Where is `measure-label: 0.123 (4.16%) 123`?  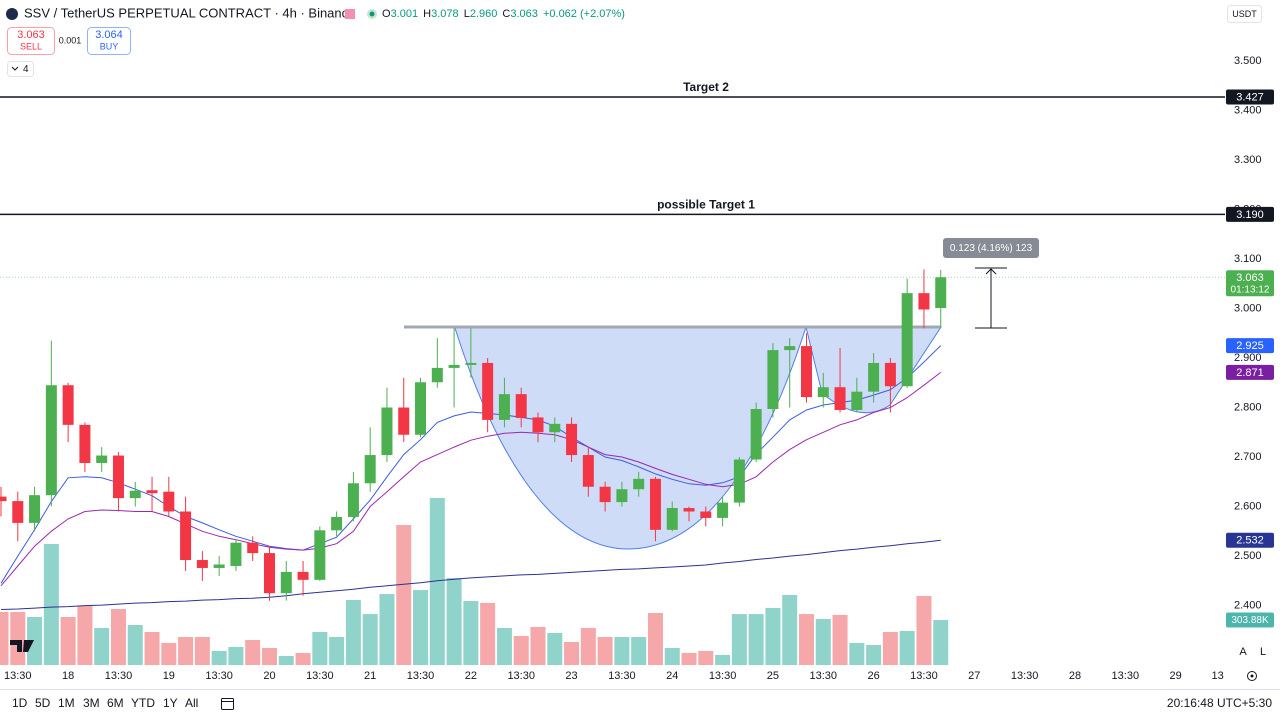 measure-label: 0.123 (4.16%) 123 is located at coordinates (991, 248).